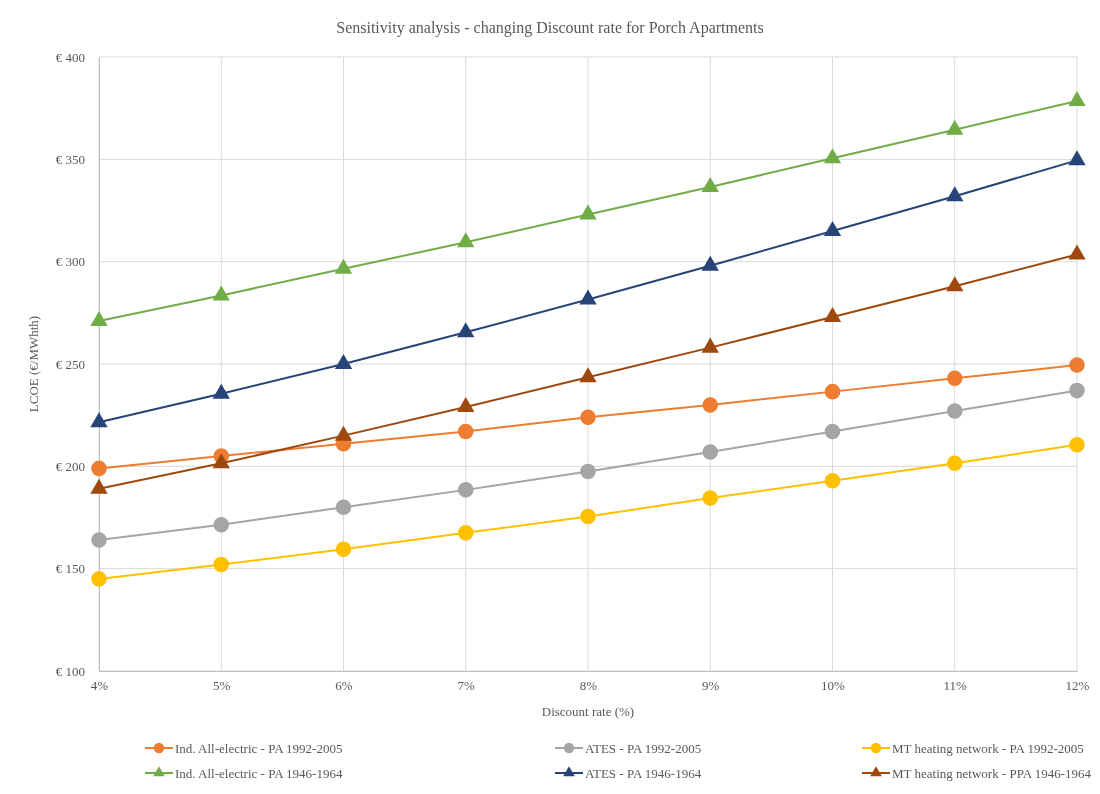 Image resolution: width=1100 pixels, height=794 pixels. What do you see at coordinates (70, 159) in the screenshot?
I see `y-tick-label: € 350` at bounding box center [70, 159].